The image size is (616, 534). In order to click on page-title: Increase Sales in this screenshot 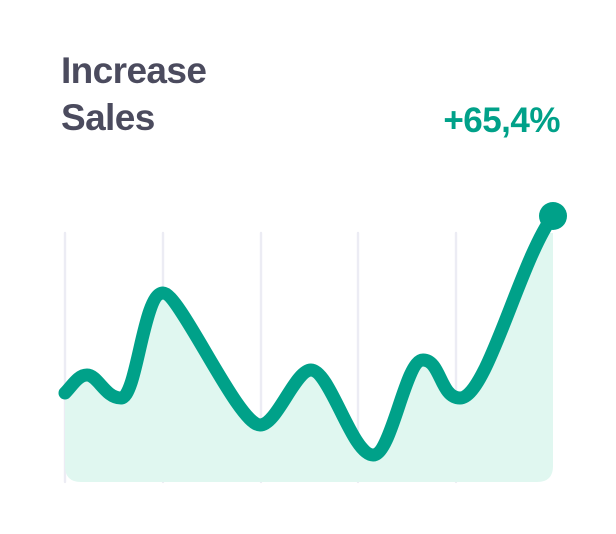, I will do `click(134, 94)`.